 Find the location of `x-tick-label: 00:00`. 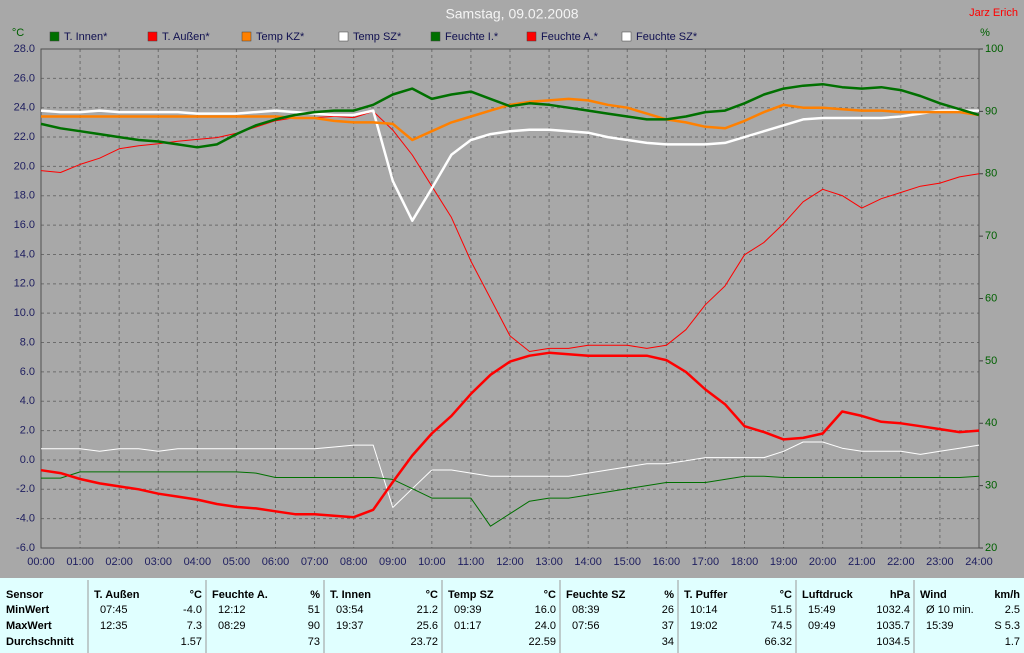

x-tick-label: 00:00 is located at coordinates (41, 562).